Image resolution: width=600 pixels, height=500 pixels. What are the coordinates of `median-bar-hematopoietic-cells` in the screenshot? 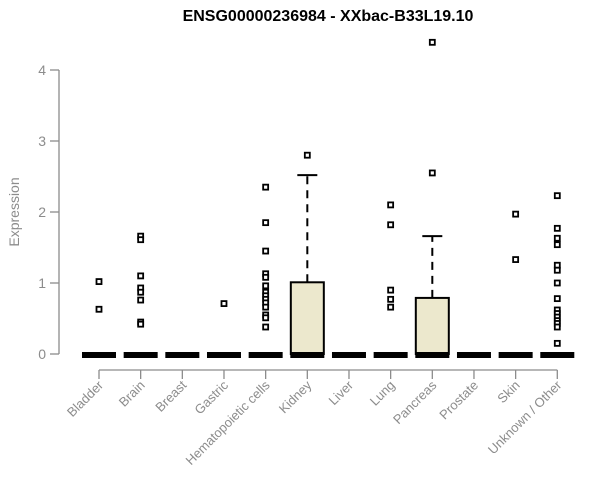 It's located at (265, 355).